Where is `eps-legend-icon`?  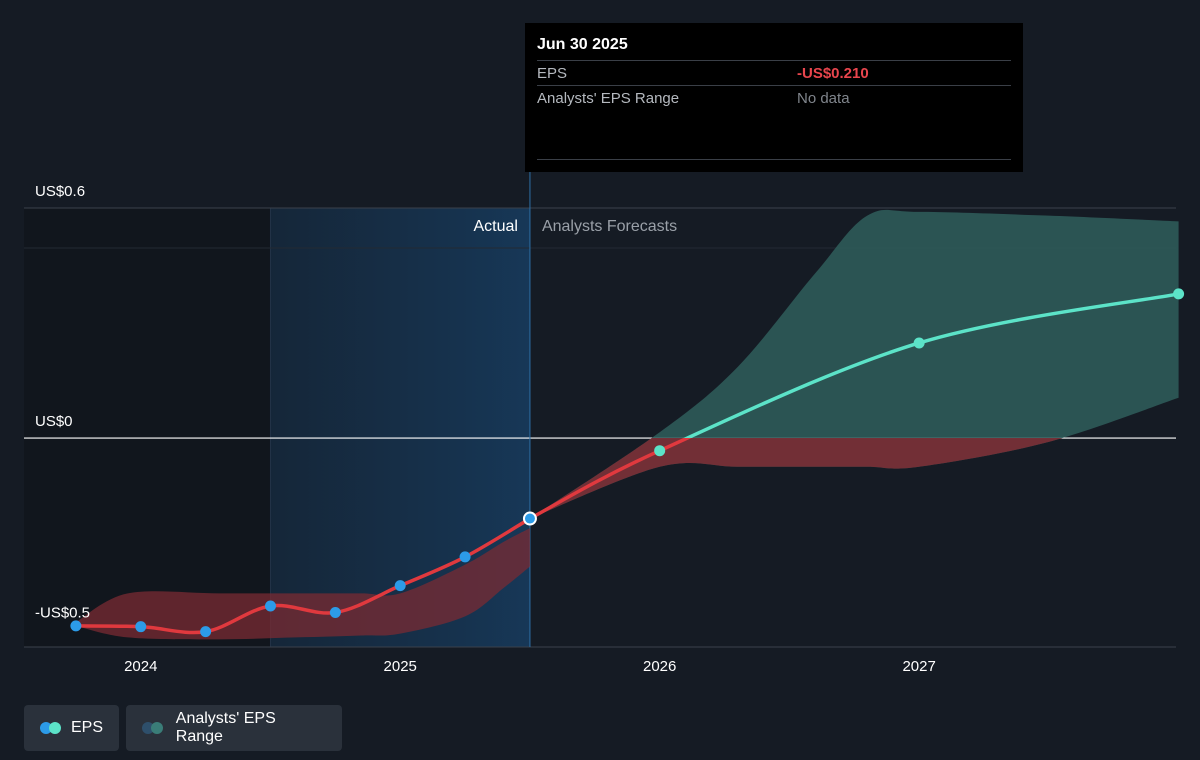 eps-legend-icon is located at coordinates (50, 728).